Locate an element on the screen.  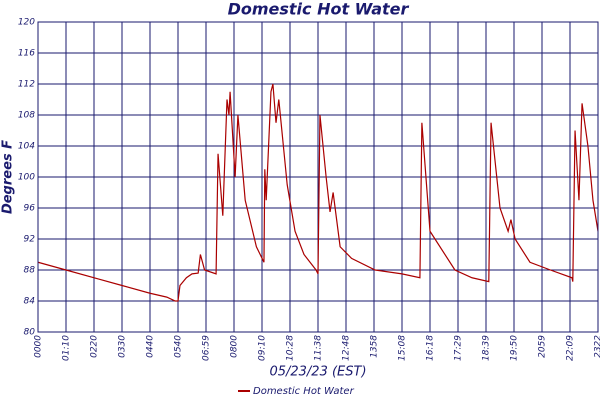
x-tick-label: 2322 is located at coordinates (597, 346).